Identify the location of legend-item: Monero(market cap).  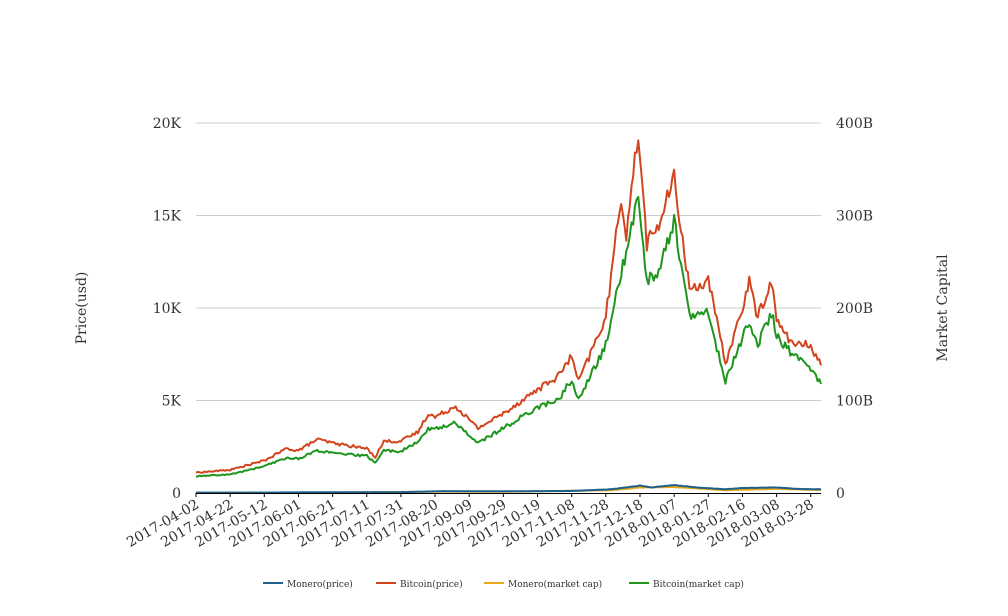
(543, 584).